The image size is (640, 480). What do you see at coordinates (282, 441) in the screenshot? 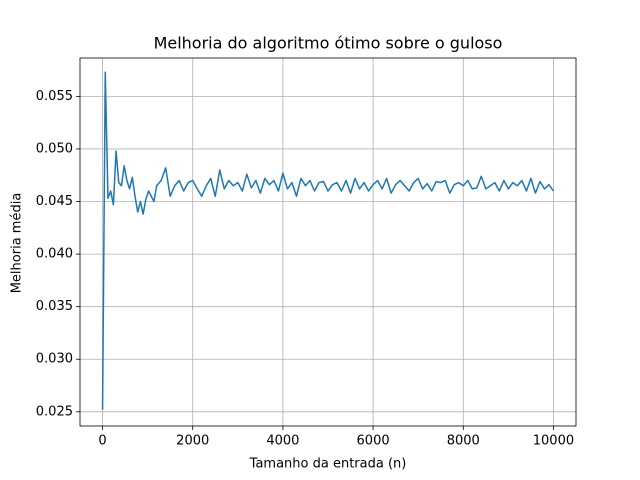
I see `x-tick-label: 4000` at bounding box center [282, 441].